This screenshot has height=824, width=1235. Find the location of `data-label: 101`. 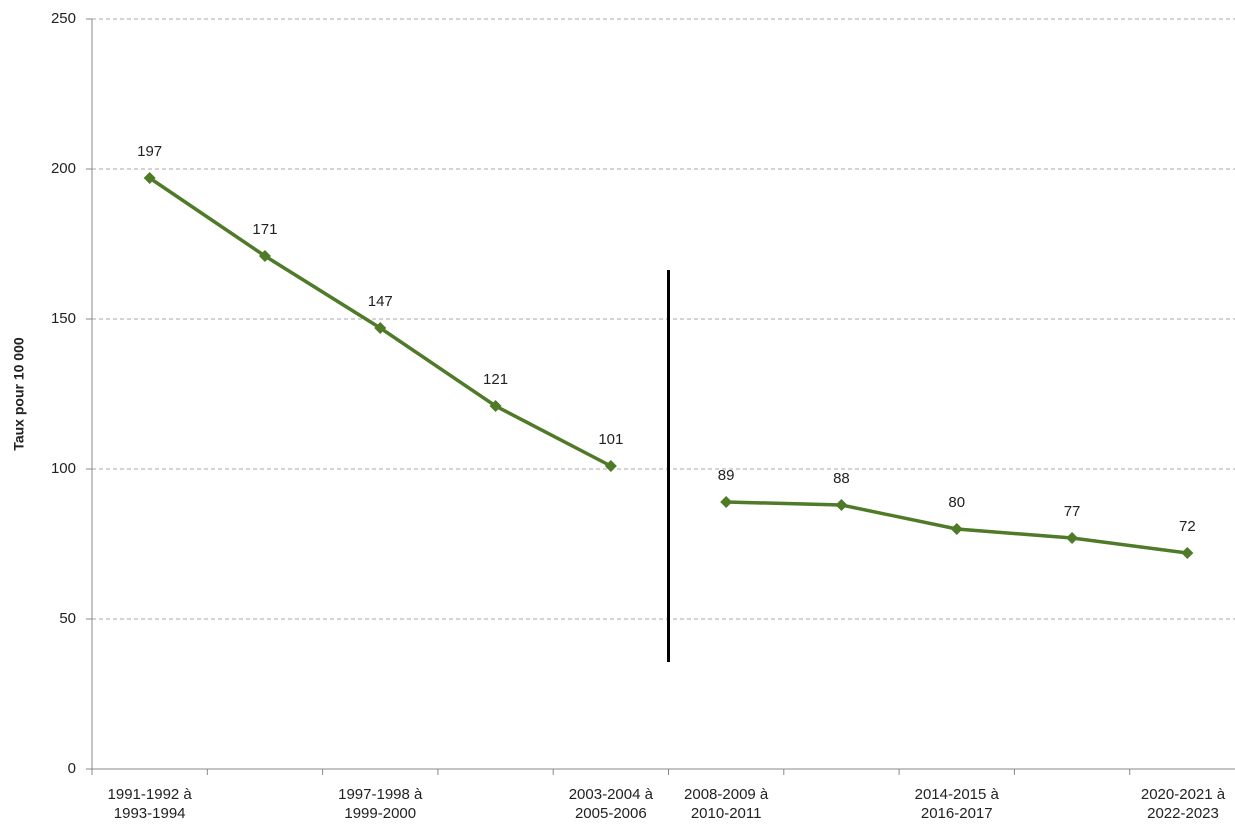

data-label: 101 is located at coordinates (610, 439).